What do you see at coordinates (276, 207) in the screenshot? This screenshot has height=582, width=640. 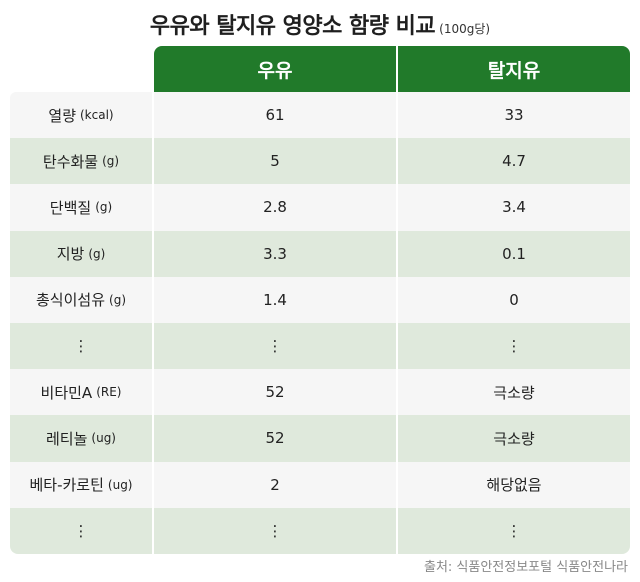 I see `milk-value: 2.8` at bounding box center [276, 207].